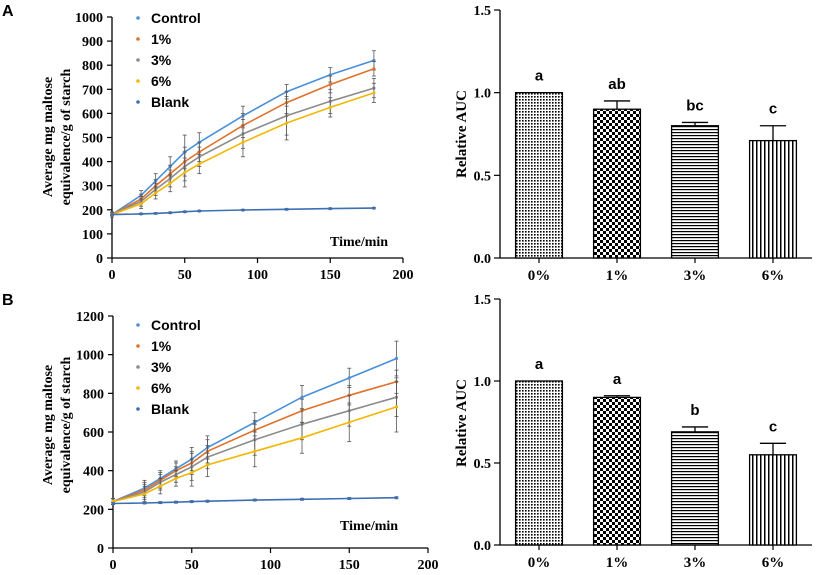  I want to click on y-tick-label: 200, so click(93, 510).